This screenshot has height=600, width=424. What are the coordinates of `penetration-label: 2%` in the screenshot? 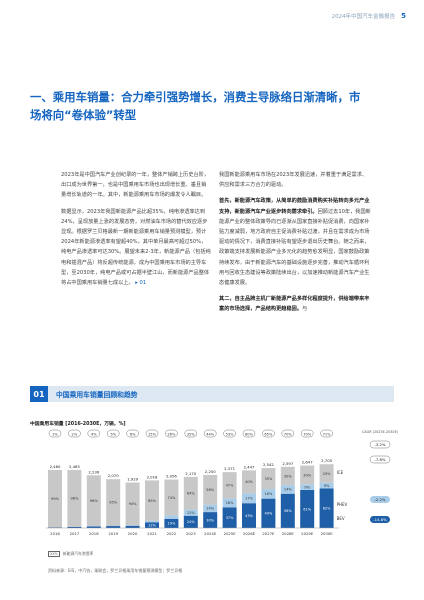 It's located at (75, 434).